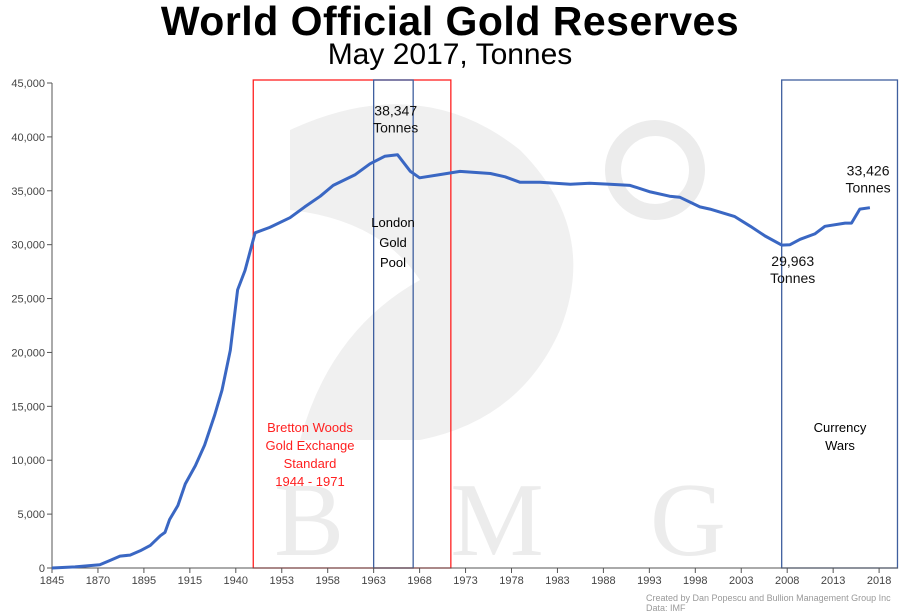 Image resolution: width=900 pixels, height=613 pixels. Describe the element at coordinates (28, 246) in the screenshot. I see `y-tick-label: 30,000` at that location.